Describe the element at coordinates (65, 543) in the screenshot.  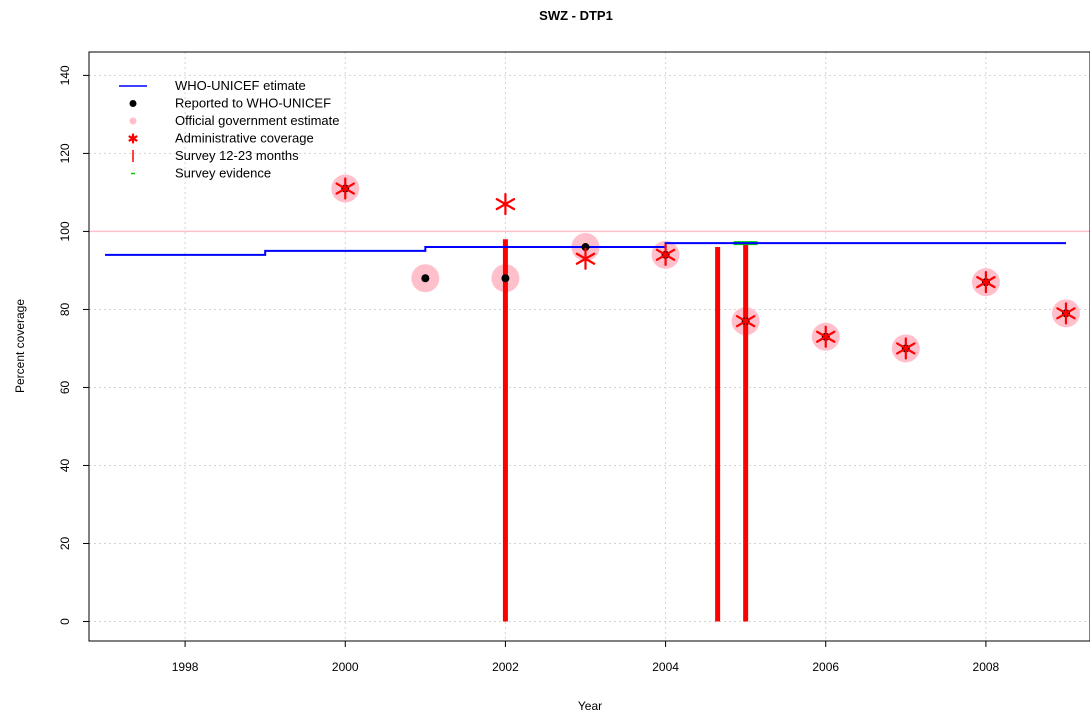
I see `y-tick-label: 20` at that location.